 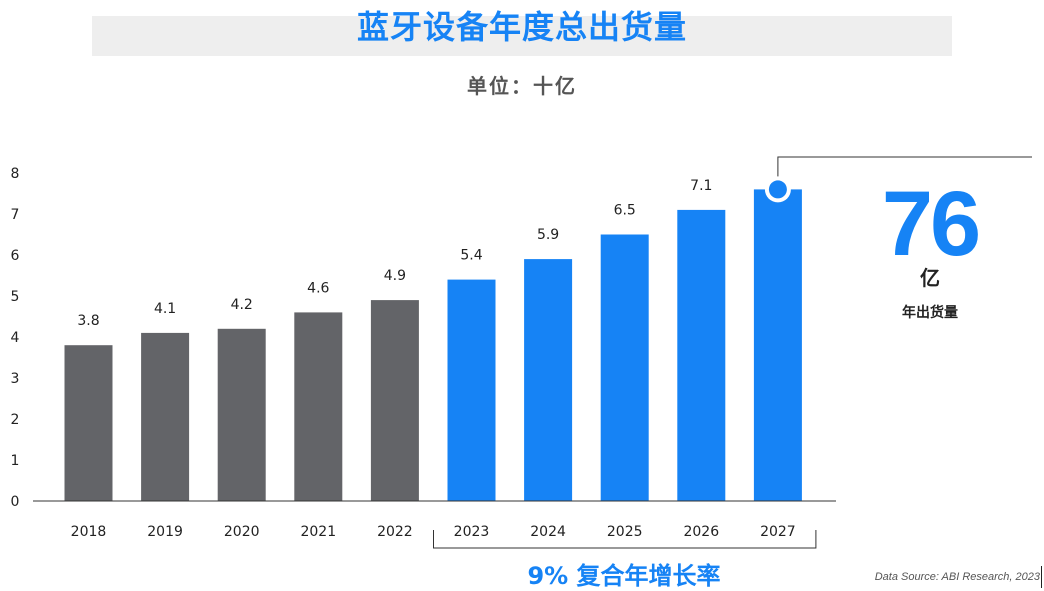 I want to click on bar-2024, so click(x=548, y=380).